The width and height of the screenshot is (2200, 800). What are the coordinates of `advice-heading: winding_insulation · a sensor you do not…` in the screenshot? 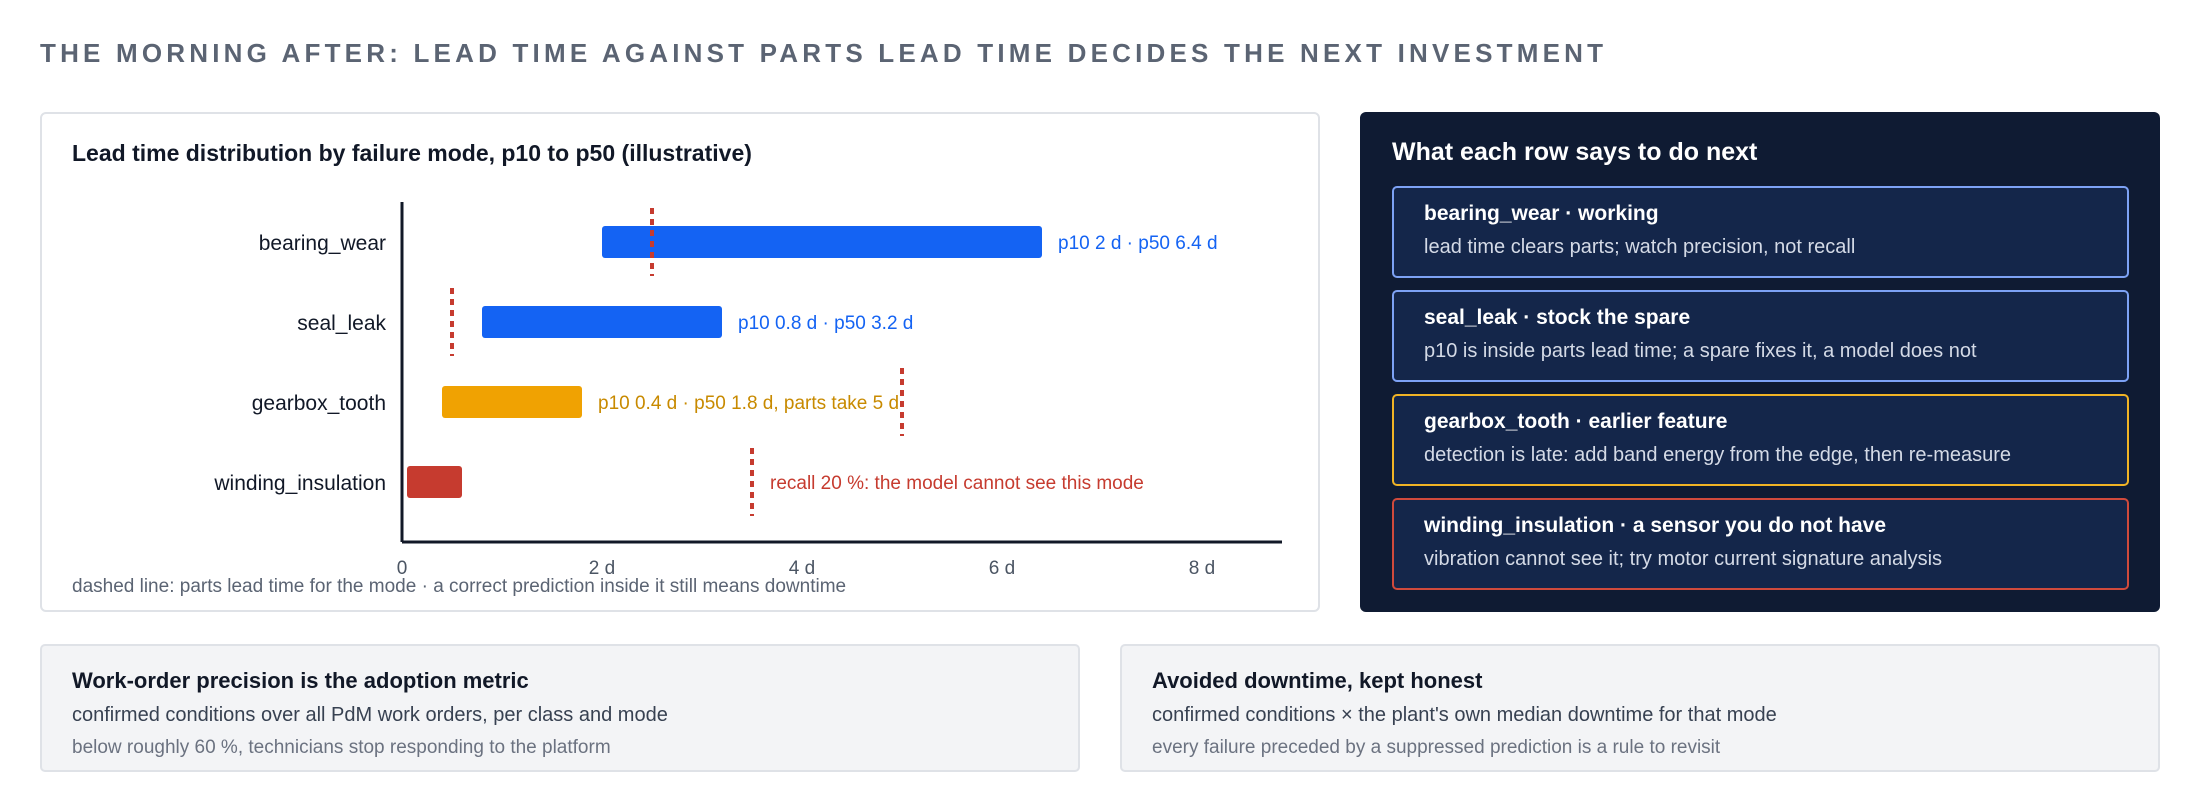 It's located at (1655, 525).